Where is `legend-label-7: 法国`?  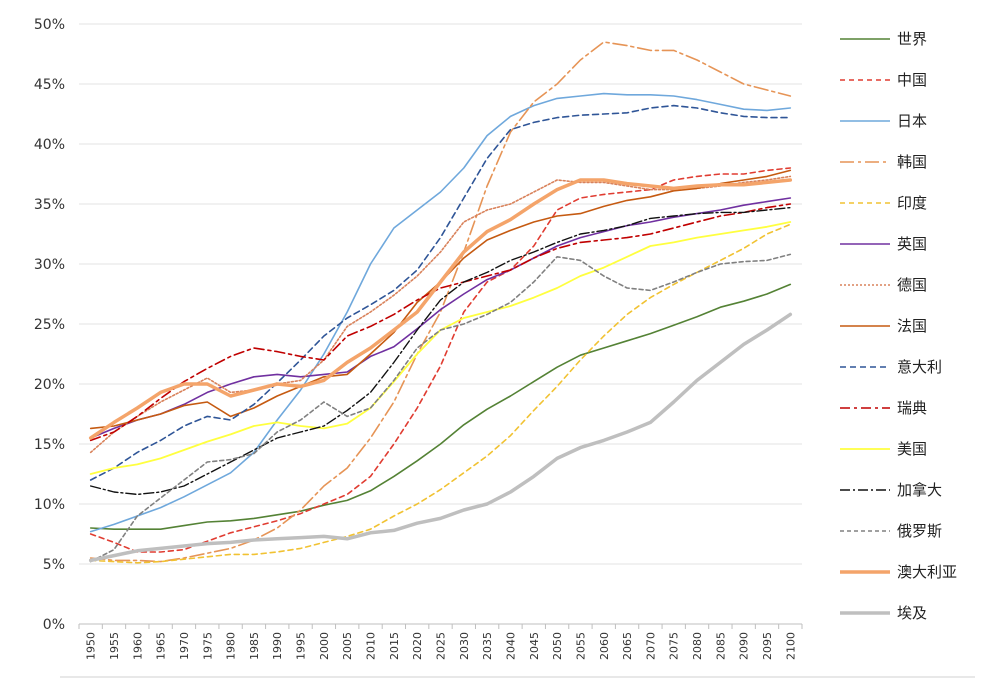
legend-label-7: 法国 is located at coordinates (912, 326).